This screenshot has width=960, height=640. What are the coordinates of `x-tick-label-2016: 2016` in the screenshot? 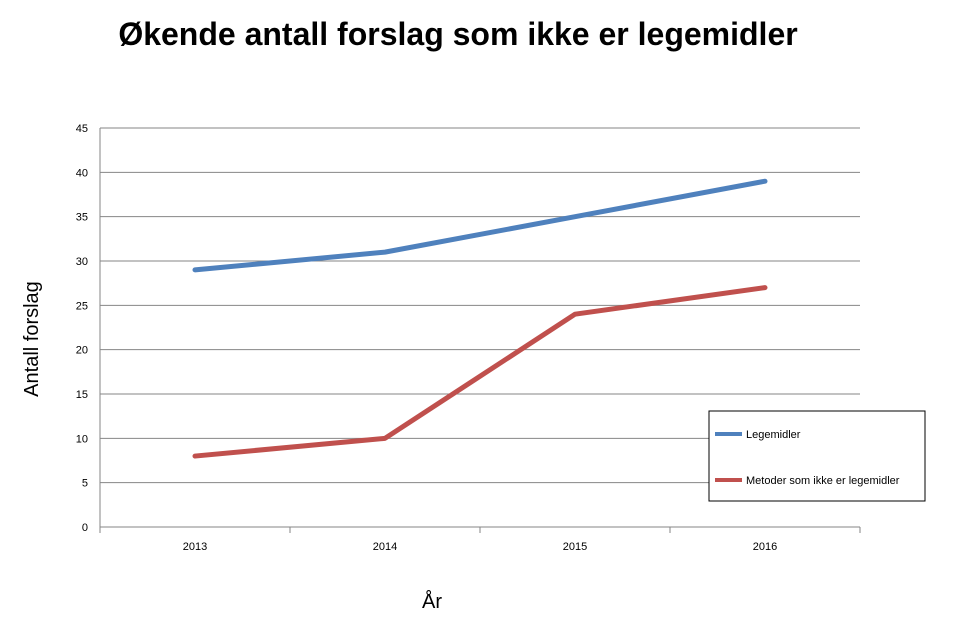 It's located at (765, 547).